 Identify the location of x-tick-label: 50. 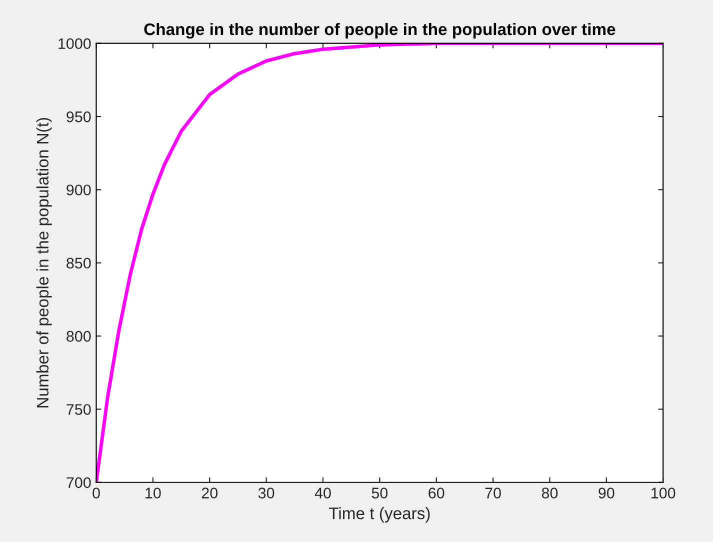
(380, 493).